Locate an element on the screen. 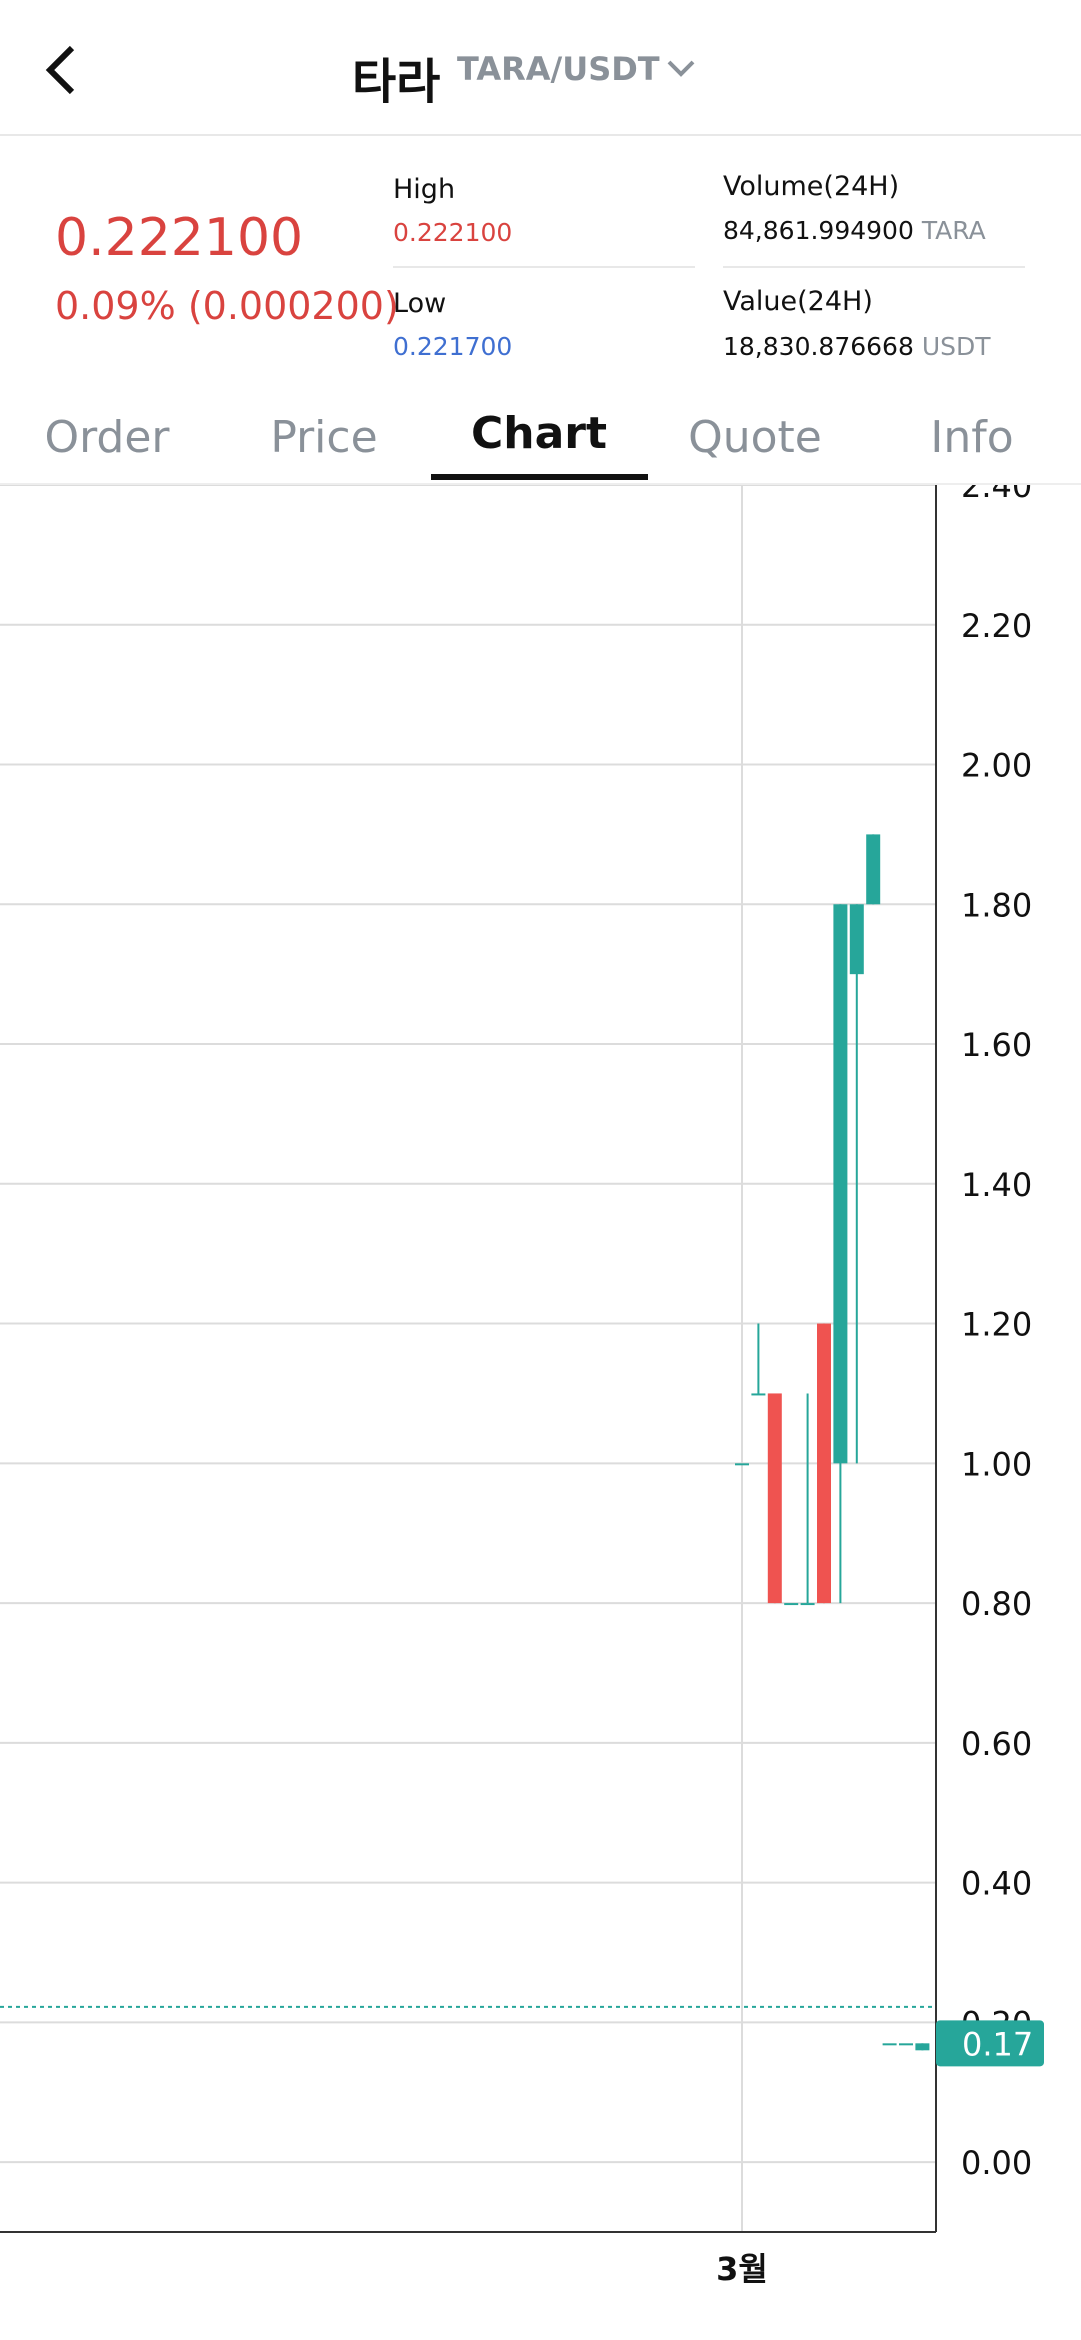 This screenshot has height=2340, width=1081. low-value: 0.221700 is located at coordinates (453, 346).